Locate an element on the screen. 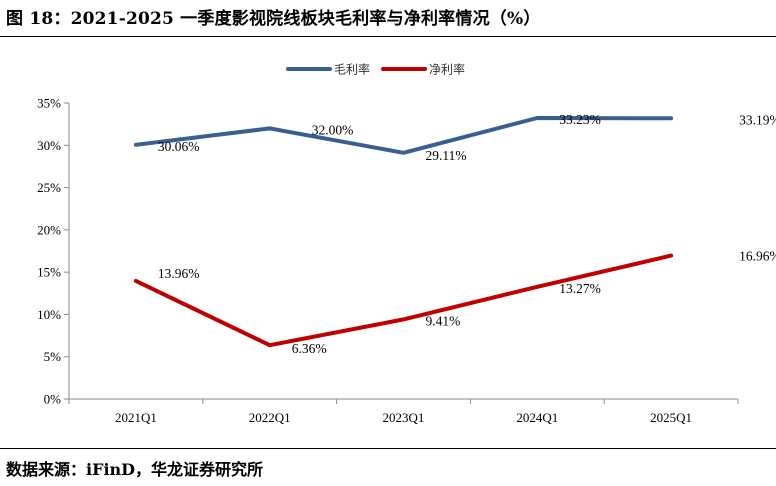 Image resolution: width=776 pixels, height=486 pixels. data-label: 32.00% is located at coordinates (333, 129).